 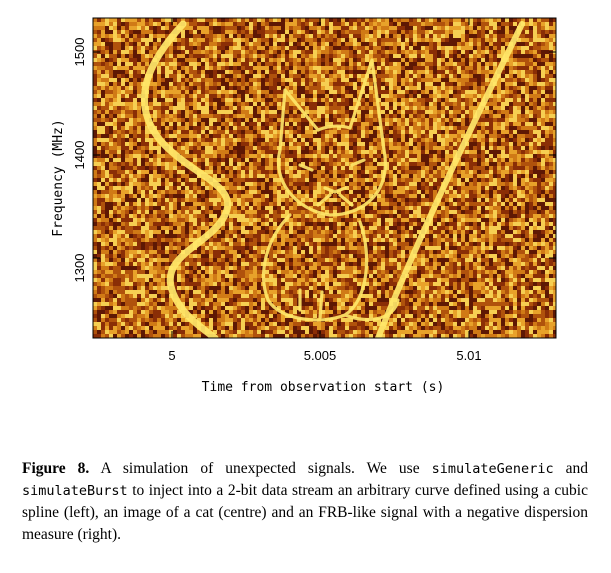 What do you see at coordinates (331, 190) in the screenshot?
I see `cat-image-signal` at bounding box center [331, 190].